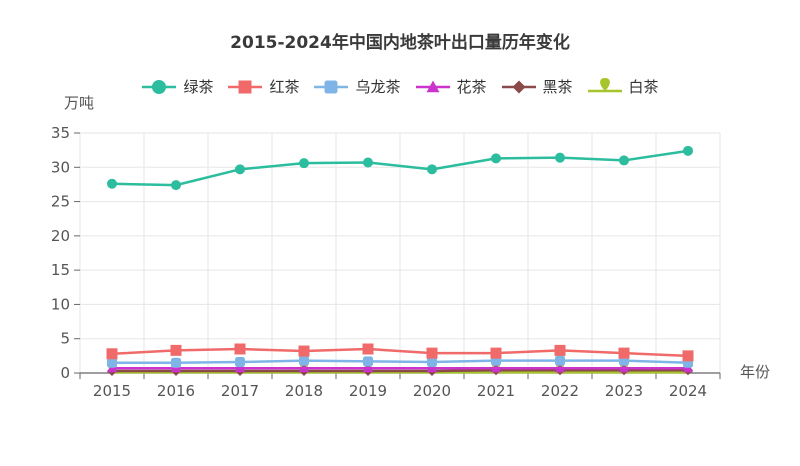  I want to click on y-tick-label: 35, so click(60, 133).